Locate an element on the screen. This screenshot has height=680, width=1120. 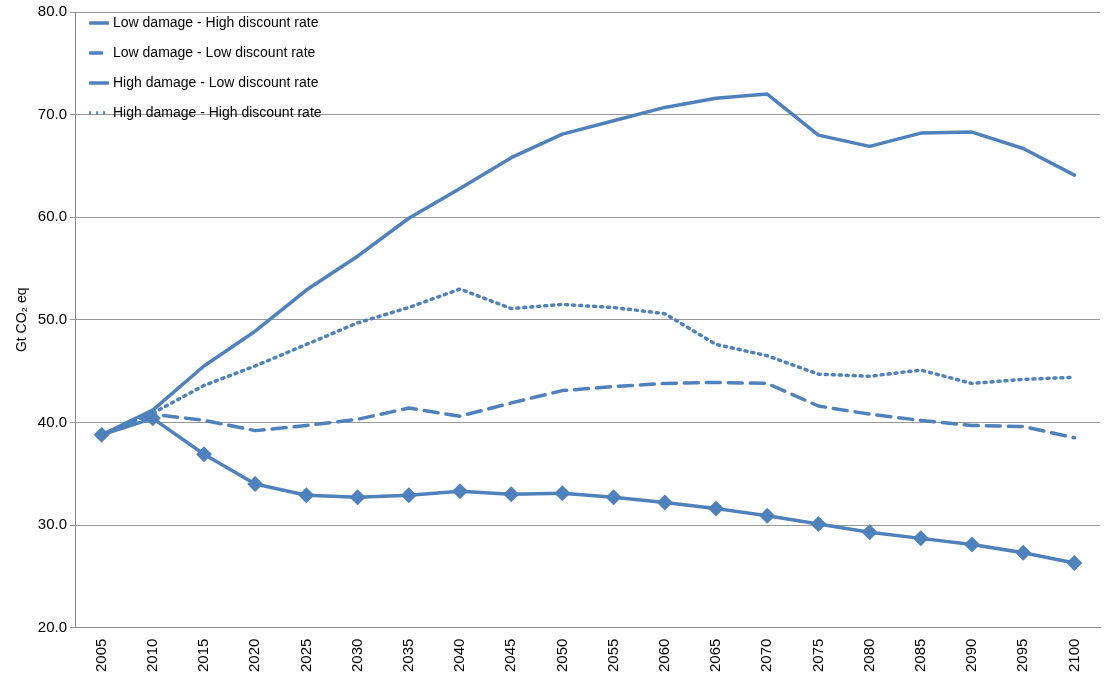
x-tick-label: 2030 is located at coordinates (356, 655).